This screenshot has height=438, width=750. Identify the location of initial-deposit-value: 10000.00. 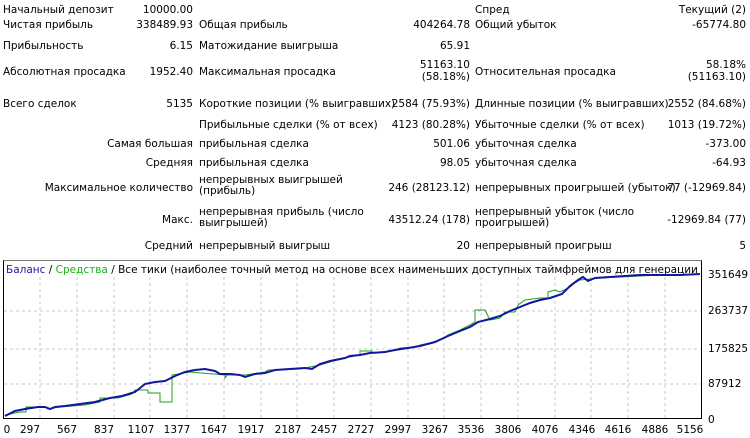
(167, 10).